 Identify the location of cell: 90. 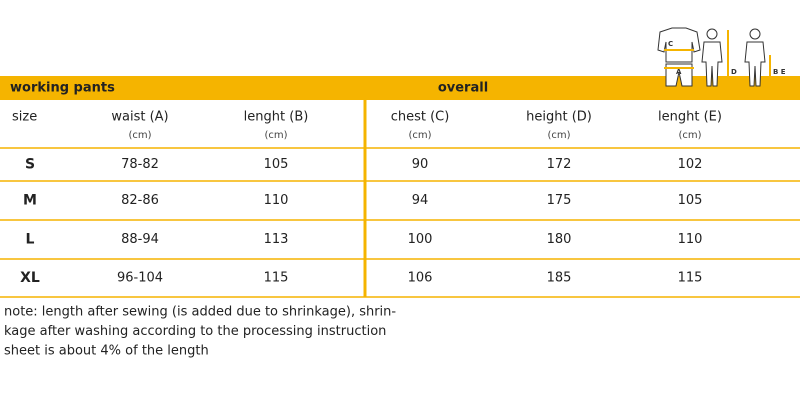
(420, 164).